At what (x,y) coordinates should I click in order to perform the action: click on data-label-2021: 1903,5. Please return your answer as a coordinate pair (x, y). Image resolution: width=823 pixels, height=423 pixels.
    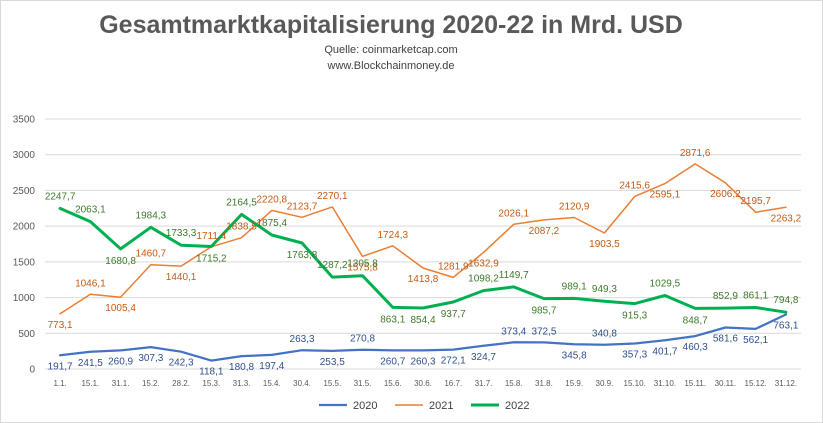
    Looking at the image, I should click on (604, 244).